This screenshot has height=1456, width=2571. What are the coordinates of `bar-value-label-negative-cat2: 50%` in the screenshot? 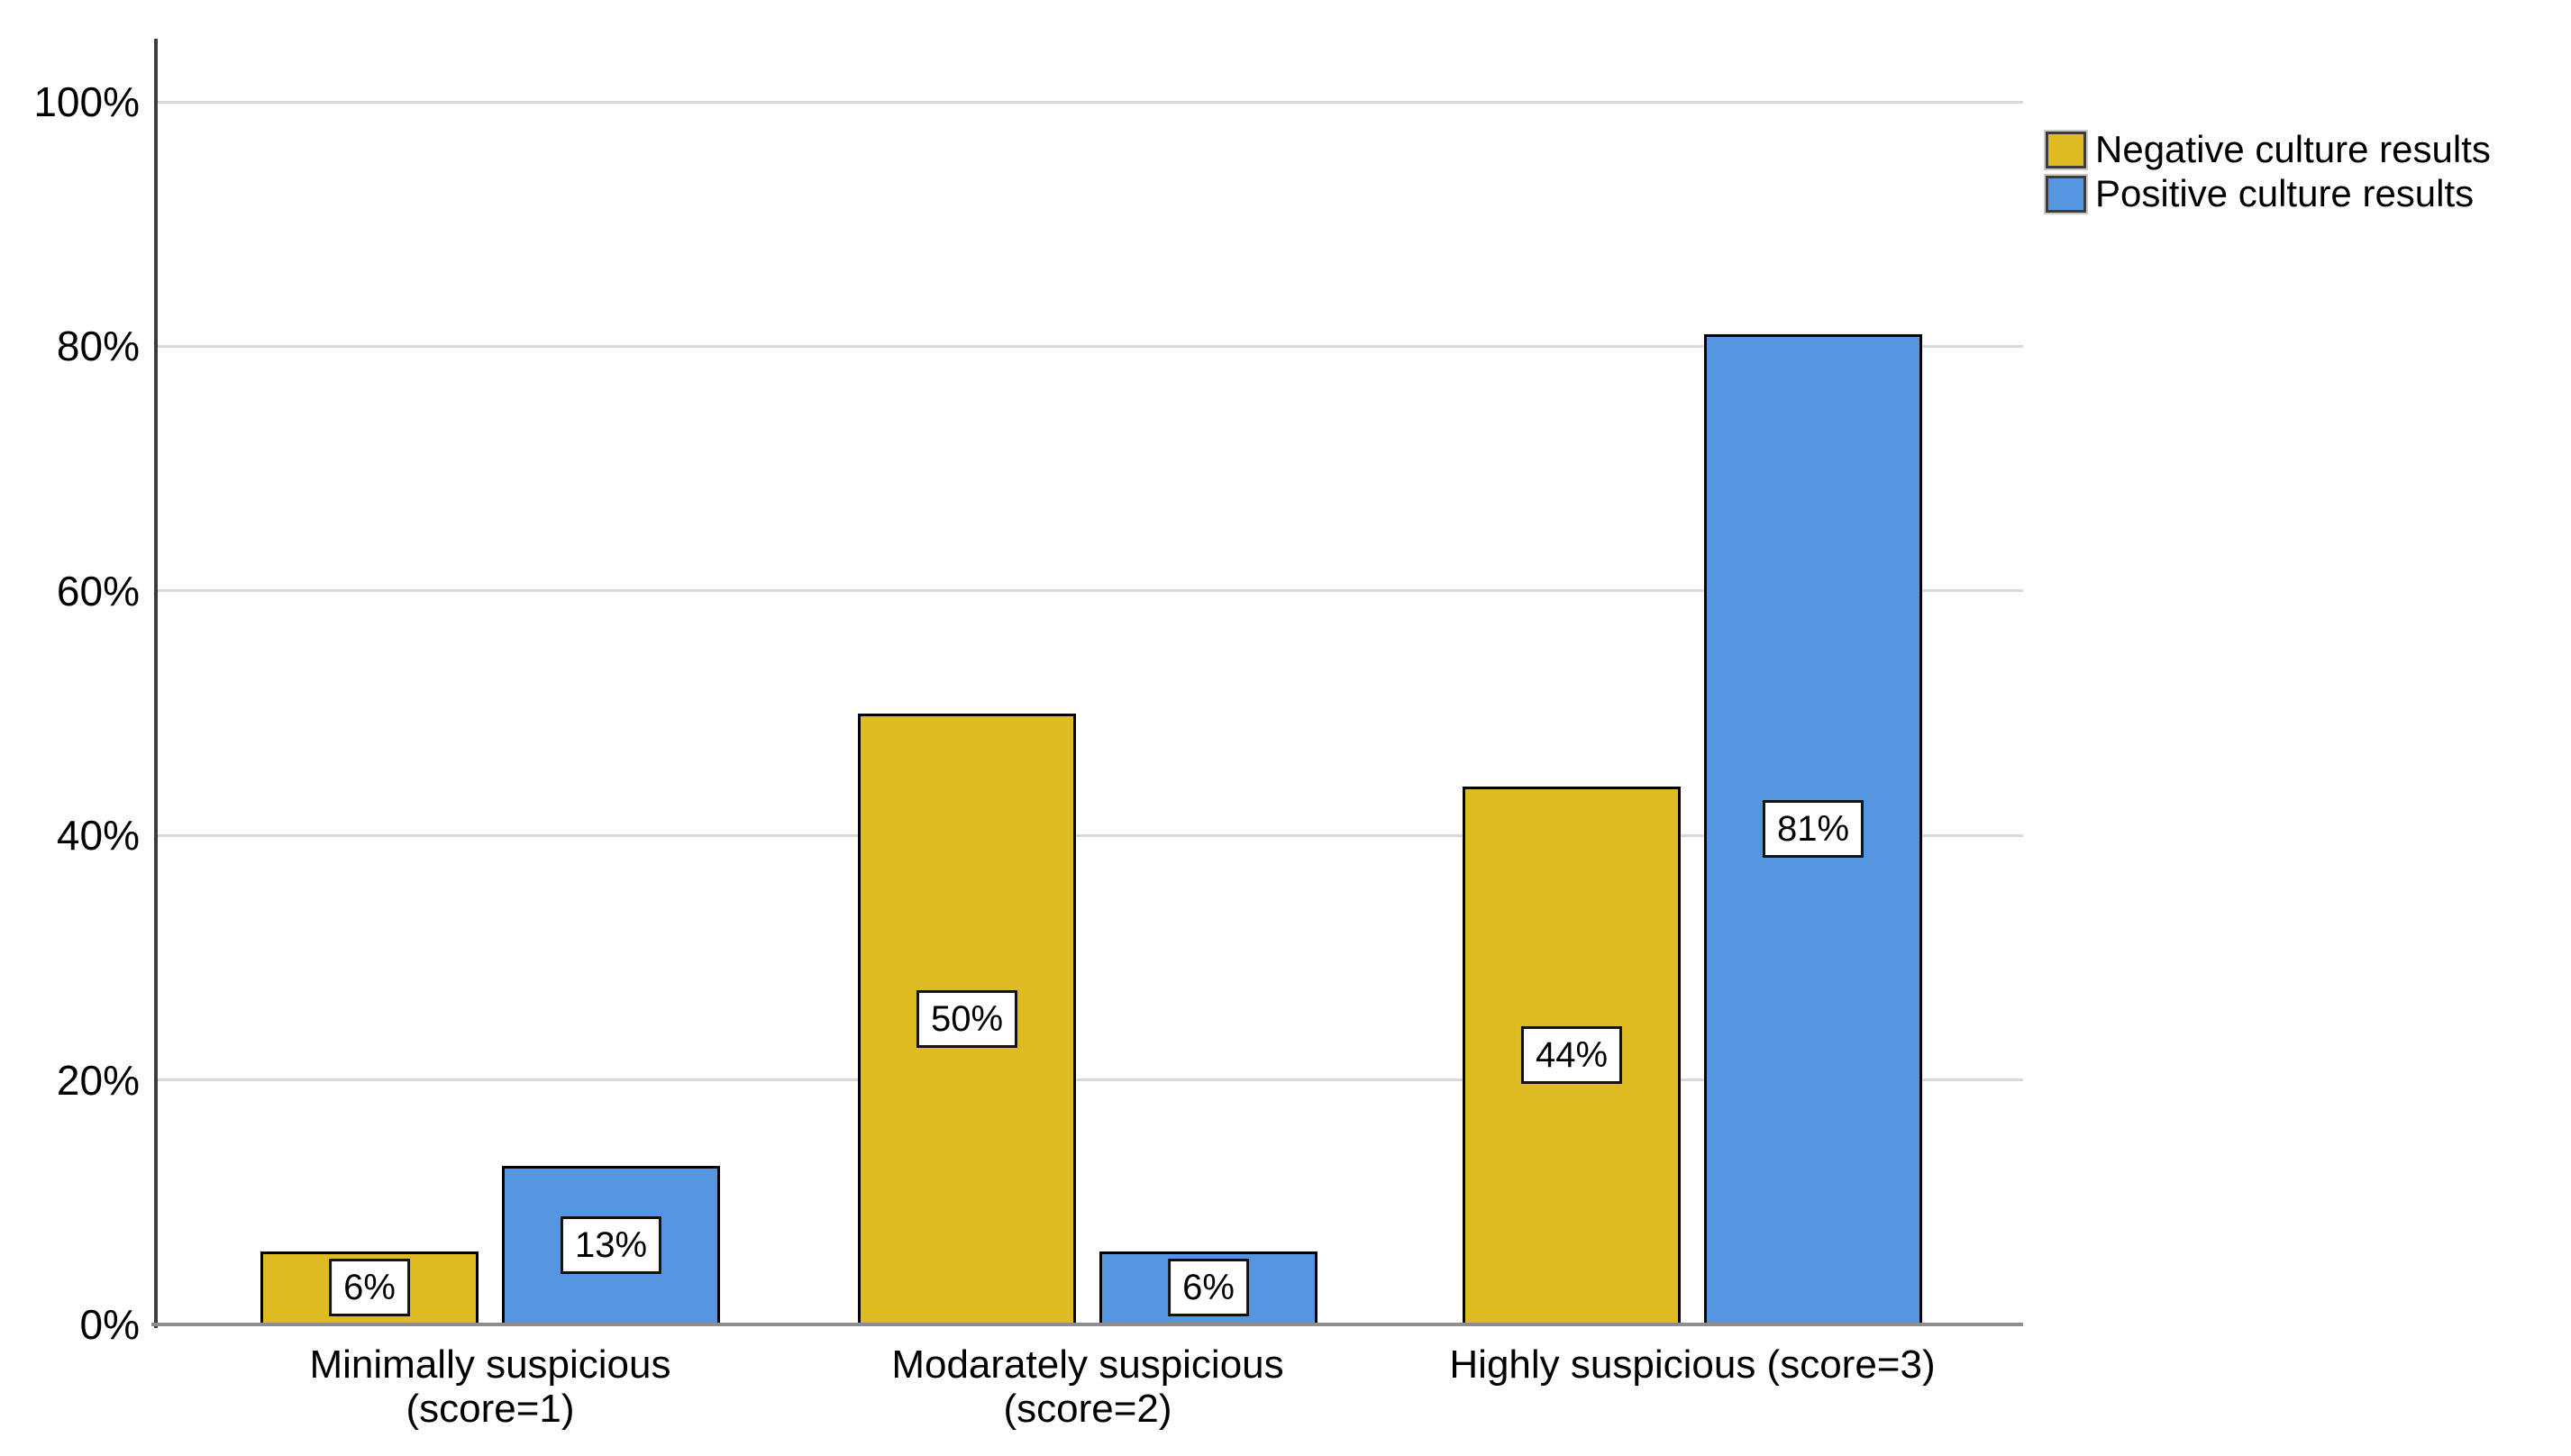 It's located at (967, 1018).